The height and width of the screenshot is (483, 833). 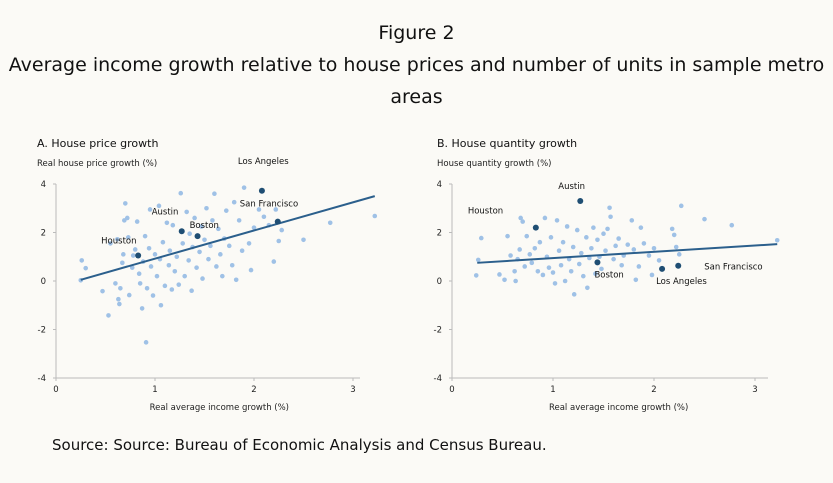 I want to click on figure-title-line2: areas, so click(x=416, y=97).